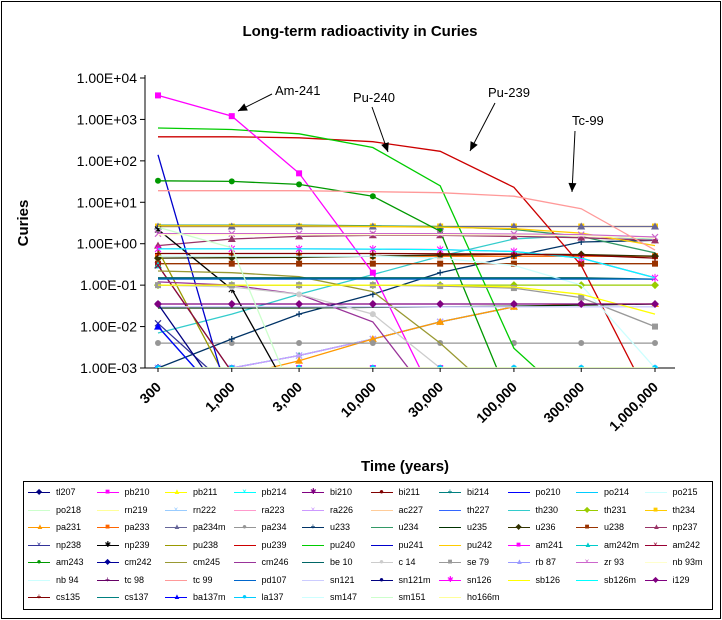 The width and height of the screenshot is (722, 620). Describe the element at coordinates (107, 202) in the screenshot. I see `y-tick-label: 1.00E+01` at that location.